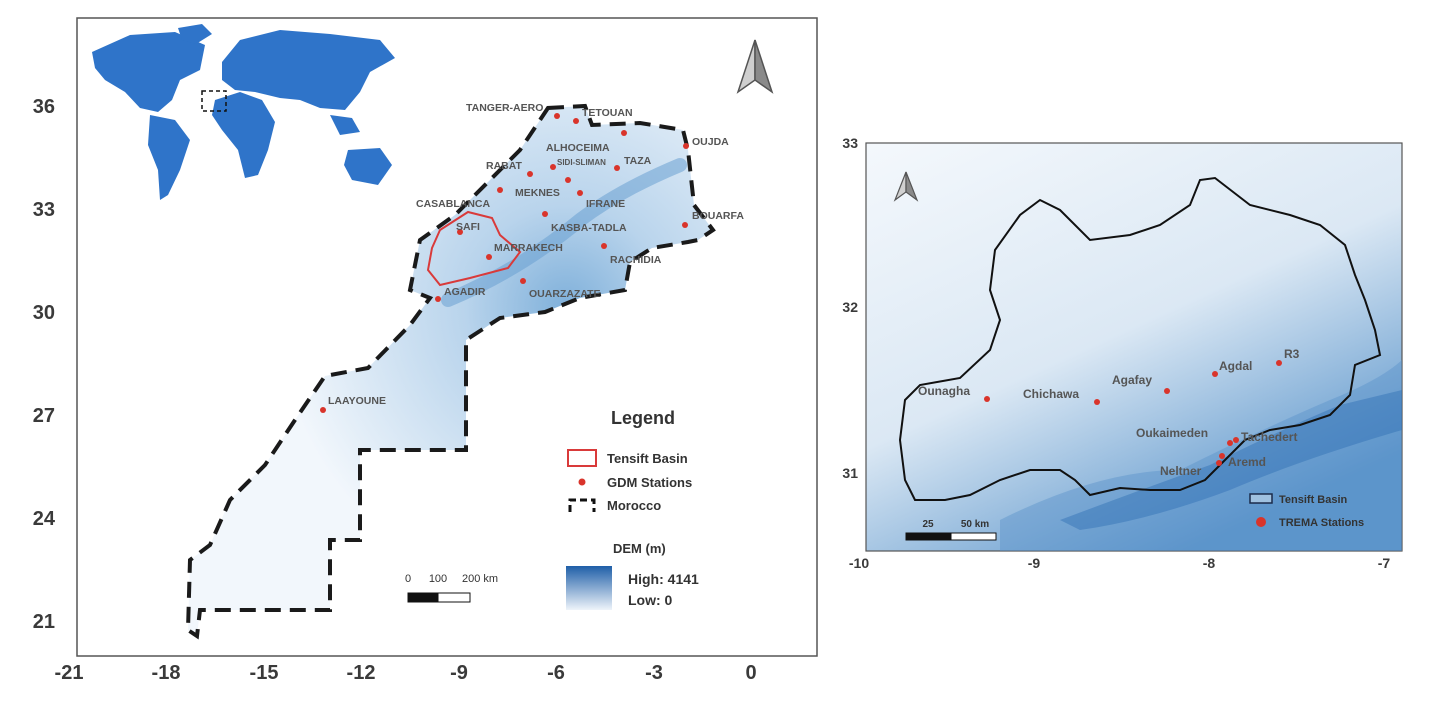  I want to click on station-label: CASABLANCA, so click(453, 204).